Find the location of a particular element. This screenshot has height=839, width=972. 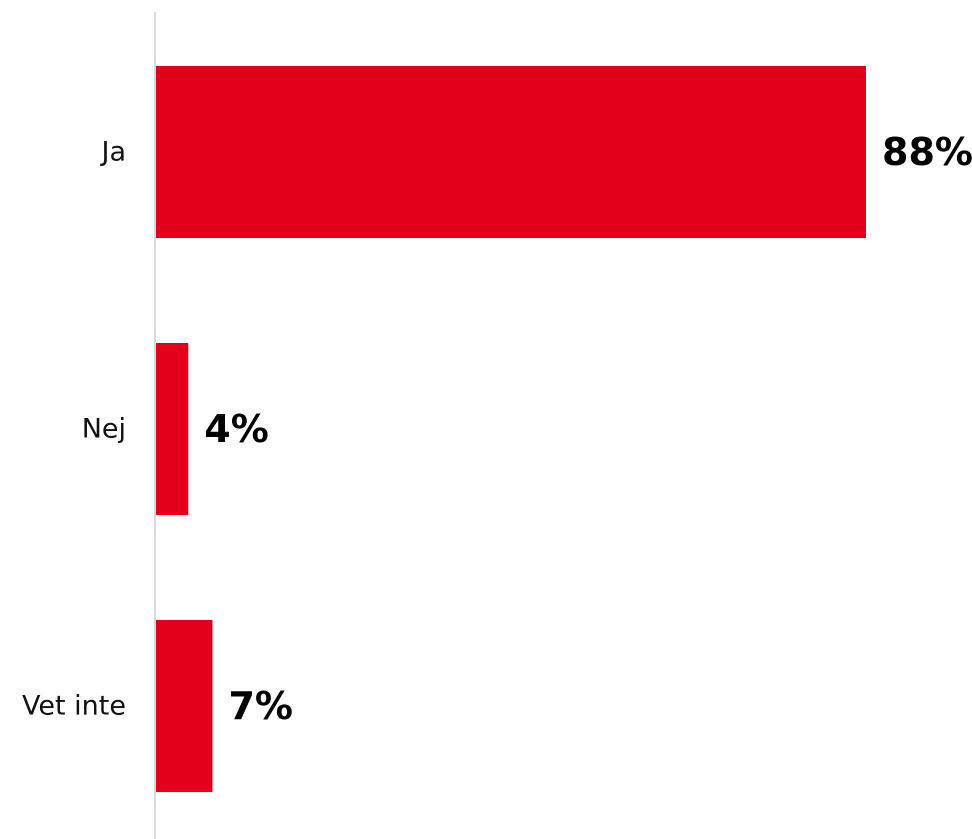

value-label-1: 4% is located at coordinates (236, 429).